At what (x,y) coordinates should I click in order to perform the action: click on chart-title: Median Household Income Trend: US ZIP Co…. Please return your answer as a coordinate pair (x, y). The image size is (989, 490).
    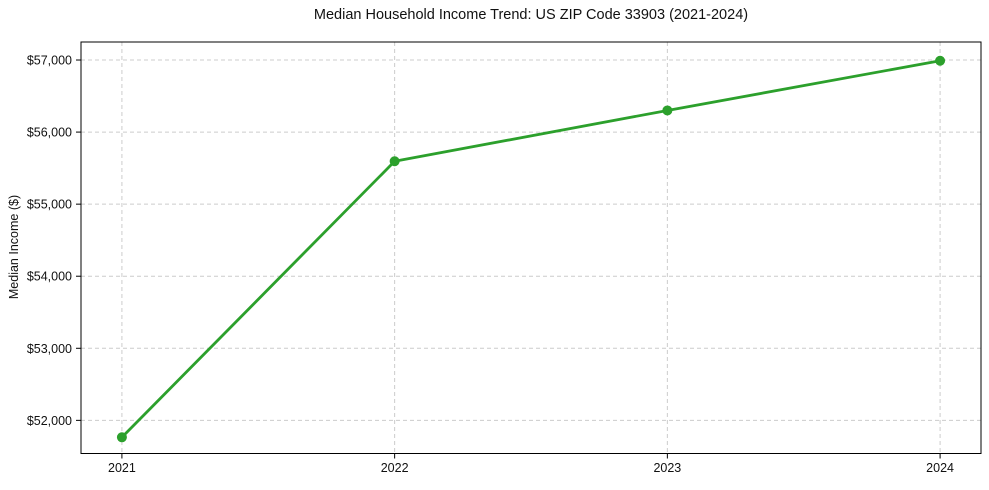
    Looking at the image, I should click on (531, 15).